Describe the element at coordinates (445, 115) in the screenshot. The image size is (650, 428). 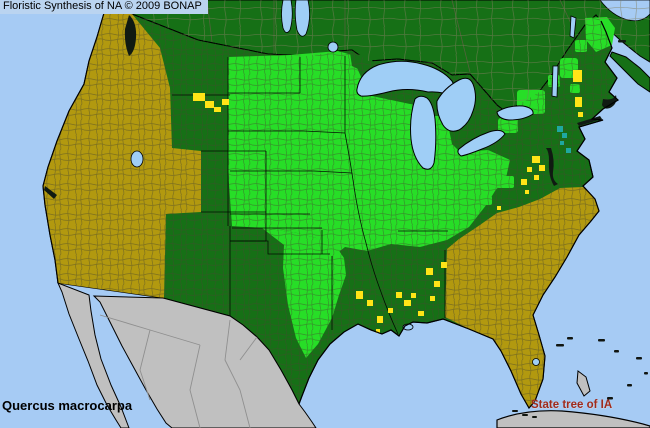
I see `great-lakes` at that location.